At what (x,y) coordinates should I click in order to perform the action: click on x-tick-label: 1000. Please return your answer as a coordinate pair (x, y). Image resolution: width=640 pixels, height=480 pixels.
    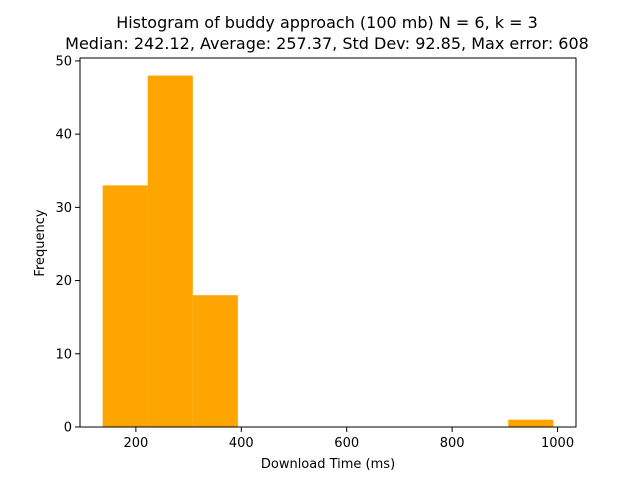
    Looking at the image, I should click on (557, 443).